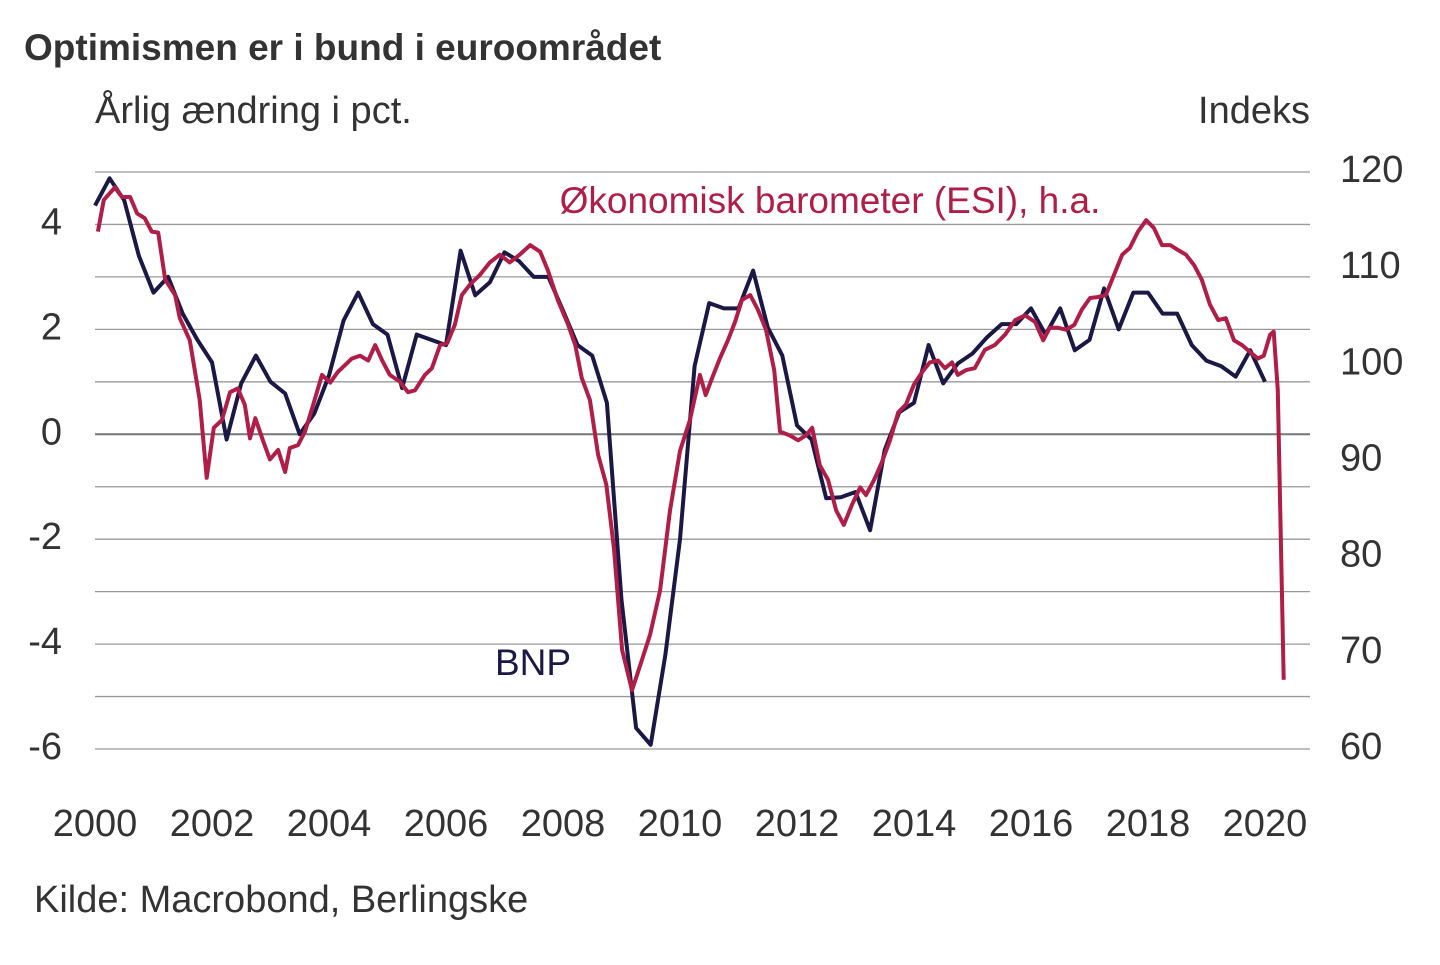 This screenshot has height=965, width=1440. What do you see at coordinates (1361, 459) in the screenshot?
I see `y2-tick-label: 90` at bounding box center [1361, 459].